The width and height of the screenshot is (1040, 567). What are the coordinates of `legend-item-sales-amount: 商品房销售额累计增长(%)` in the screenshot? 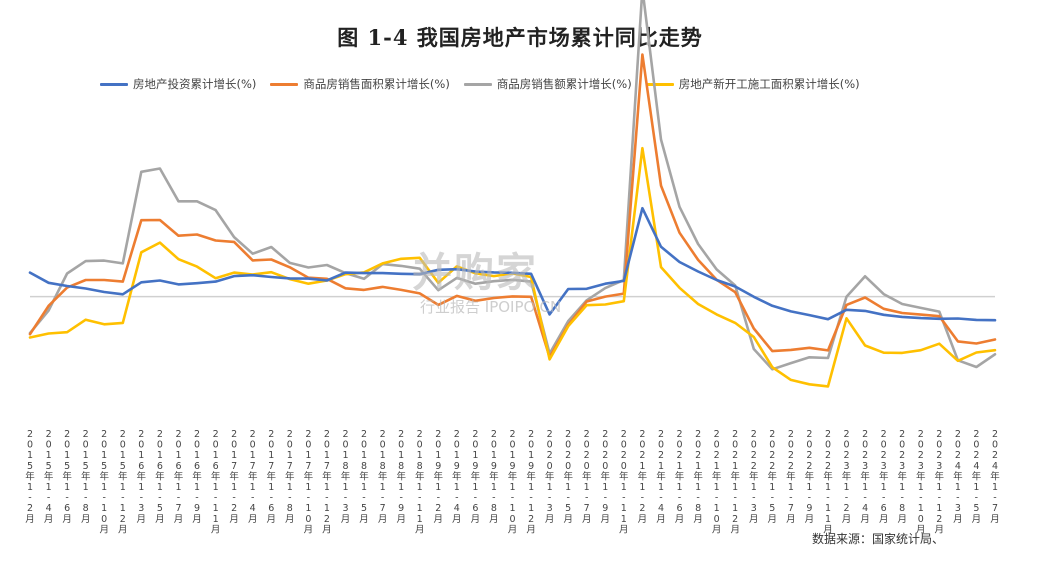 It's located at (547, 84).